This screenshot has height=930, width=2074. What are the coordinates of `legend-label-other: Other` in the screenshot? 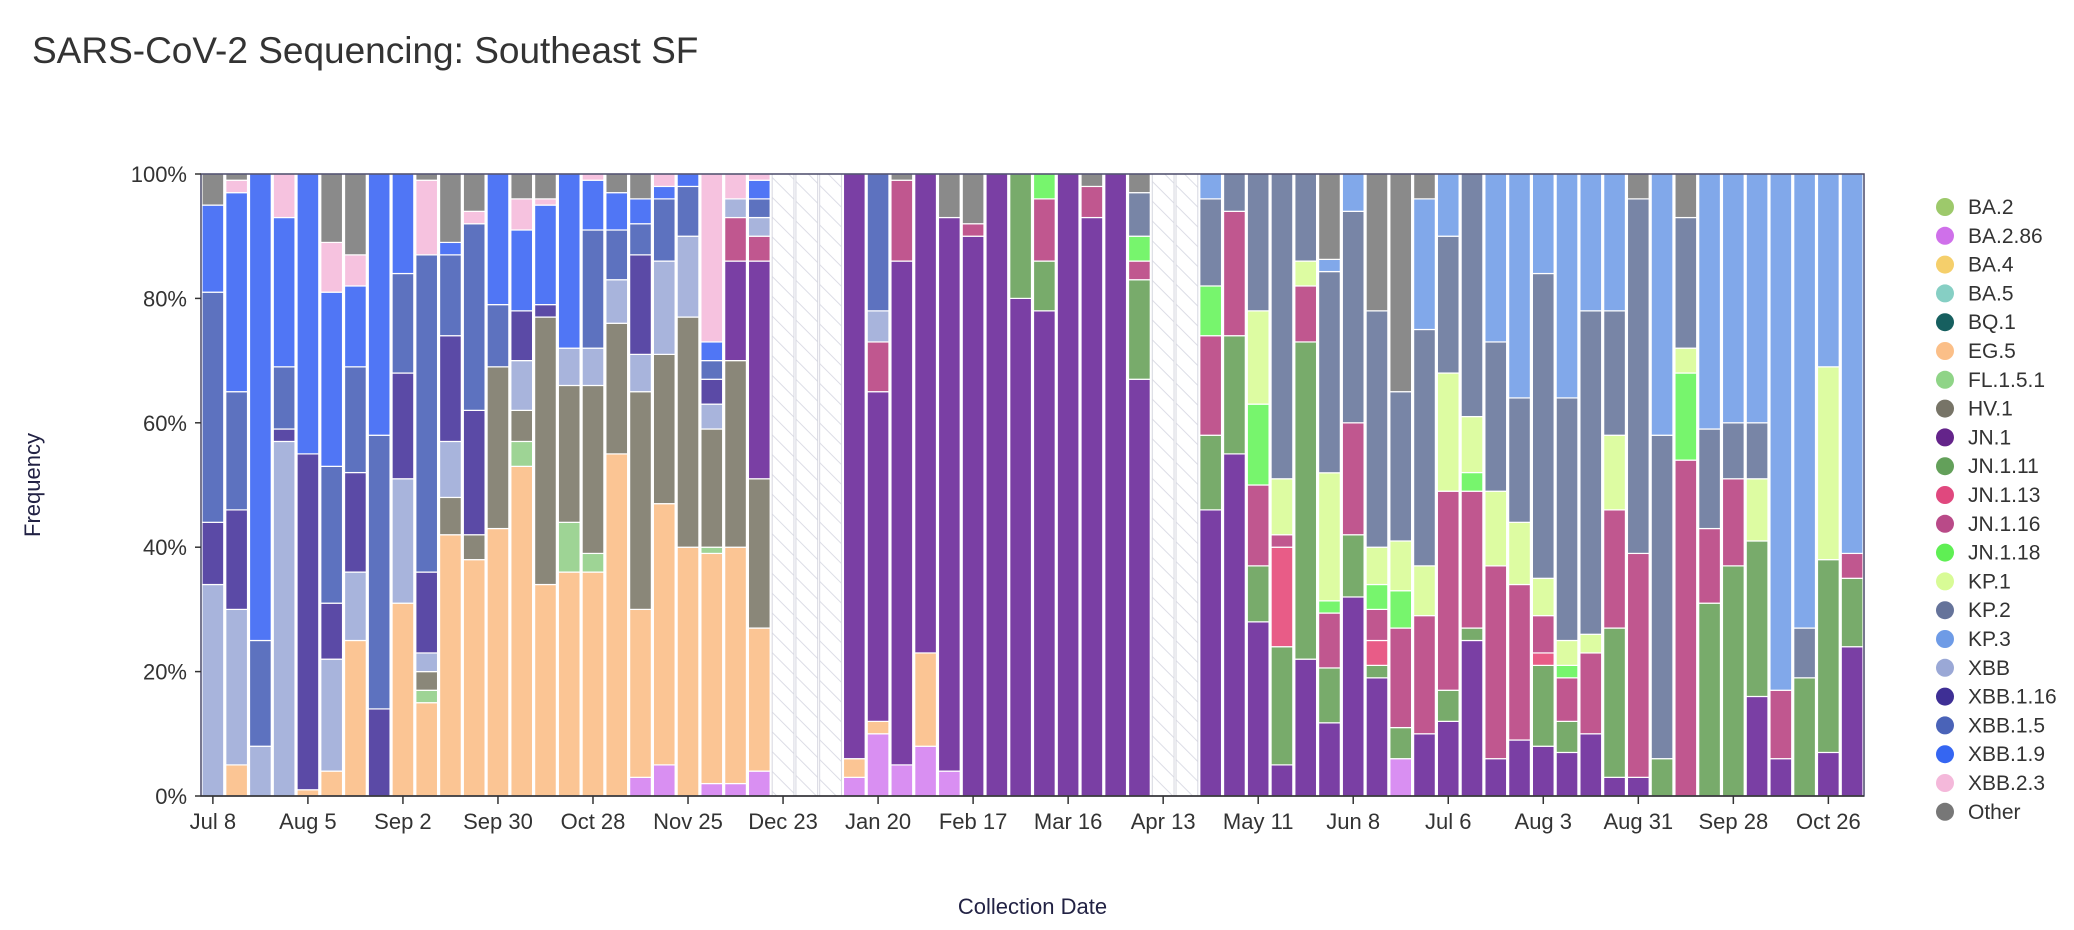 It's located at (1994, 812).